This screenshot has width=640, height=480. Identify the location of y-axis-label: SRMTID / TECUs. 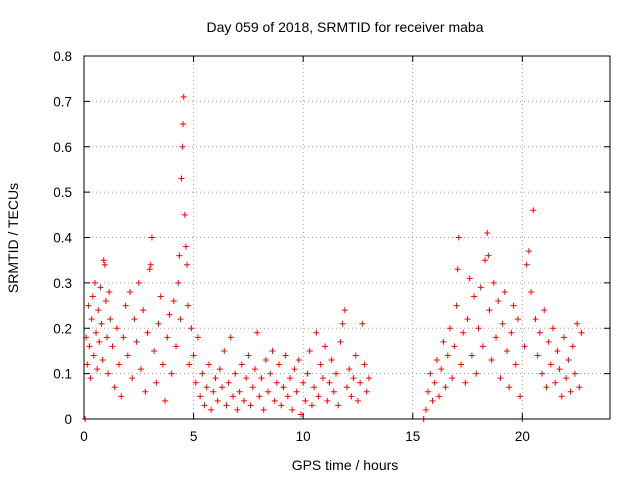
(13, 238).